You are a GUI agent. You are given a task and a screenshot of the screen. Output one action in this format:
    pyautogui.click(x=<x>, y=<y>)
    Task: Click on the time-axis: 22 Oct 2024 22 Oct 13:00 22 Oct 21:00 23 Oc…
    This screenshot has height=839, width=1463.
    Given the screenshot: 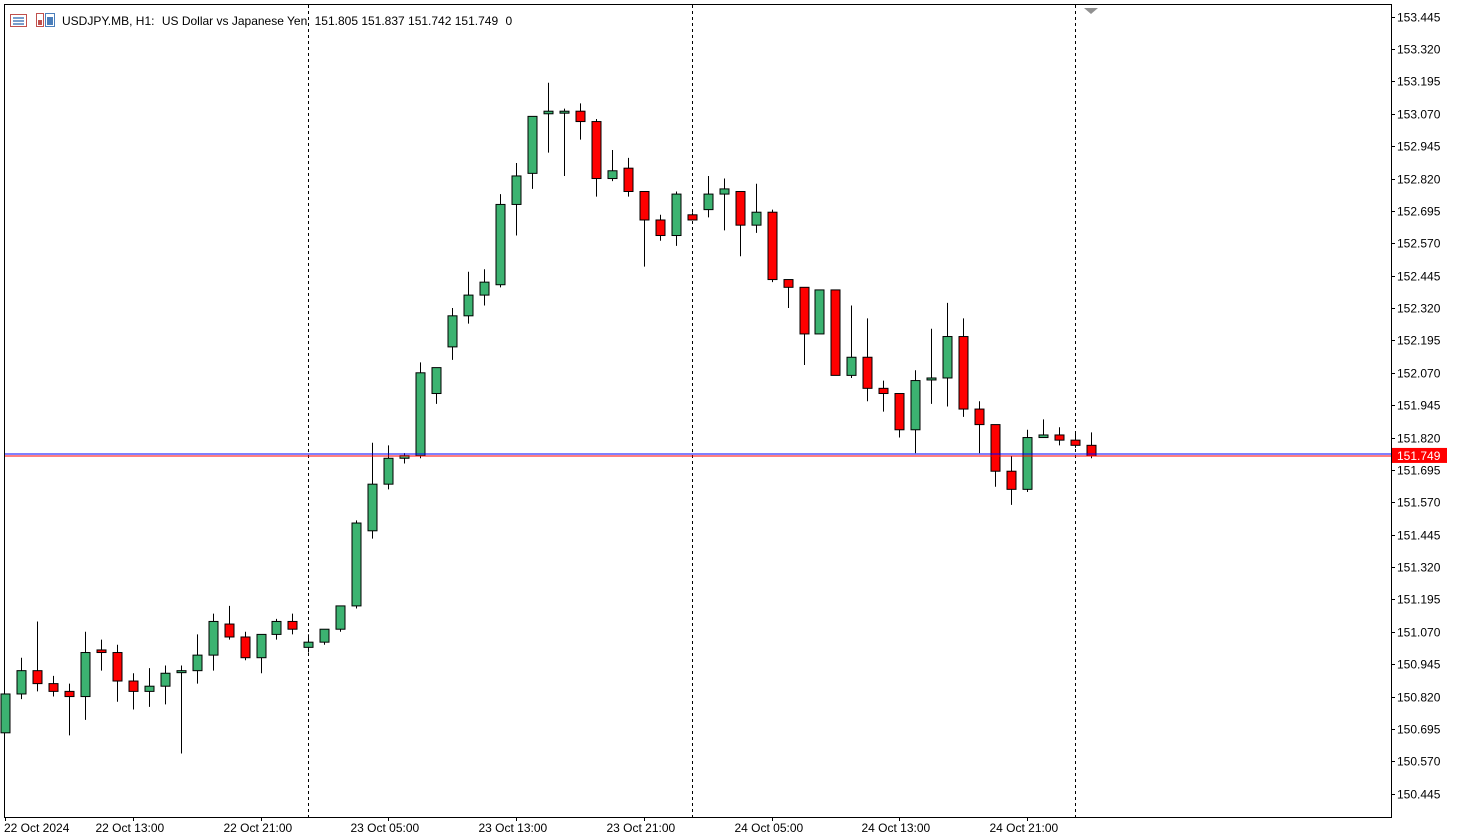 What is the action you would take?
    pyautogui.click(x=531, y=826)
    